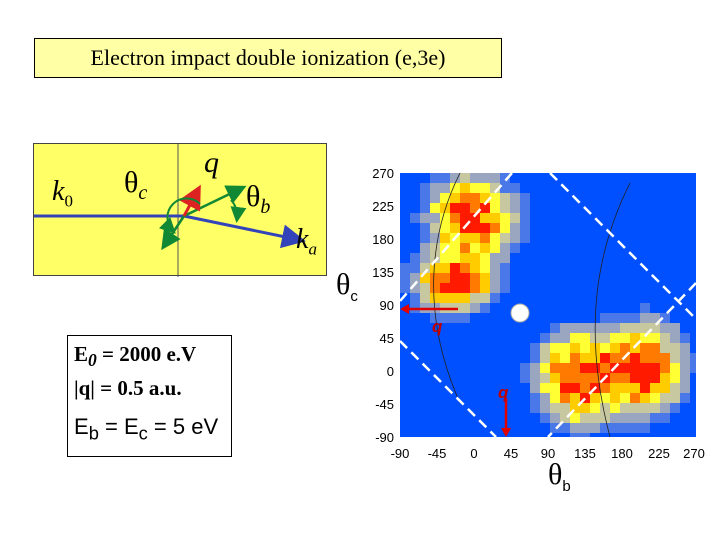 Image resolution: width=720 pixels, height=540 pixels. What do you see at coordinates (386, 305) in the screenshot?
I see `y-tick-label: 90` at bounding box center [386, 305].